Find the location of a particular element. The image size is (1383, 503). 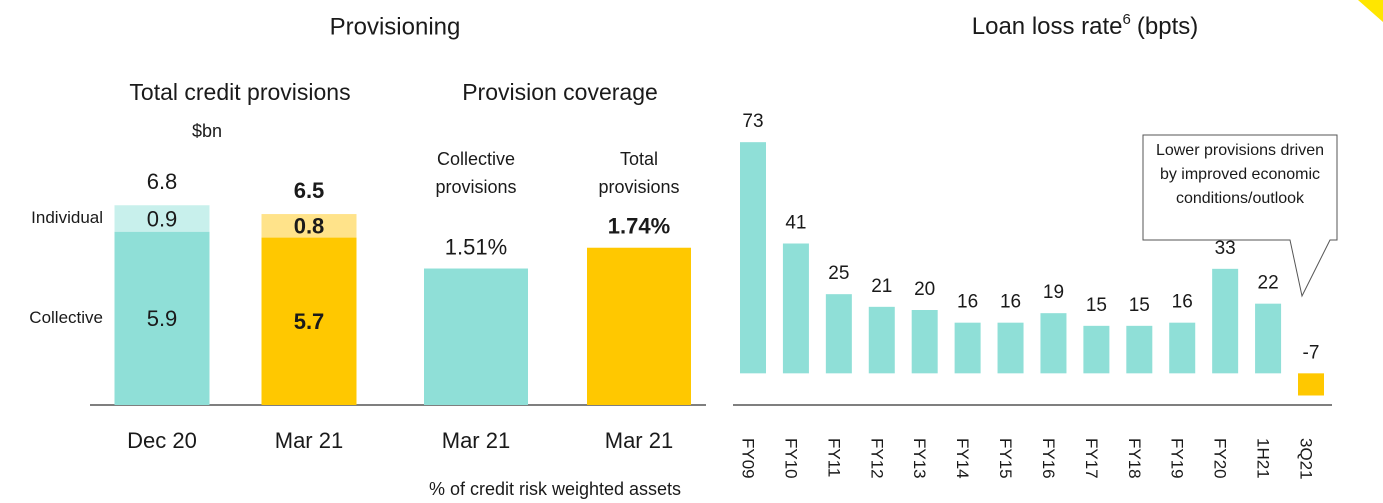

x-tick-label: FY13 is located at coordinates (919, 458).